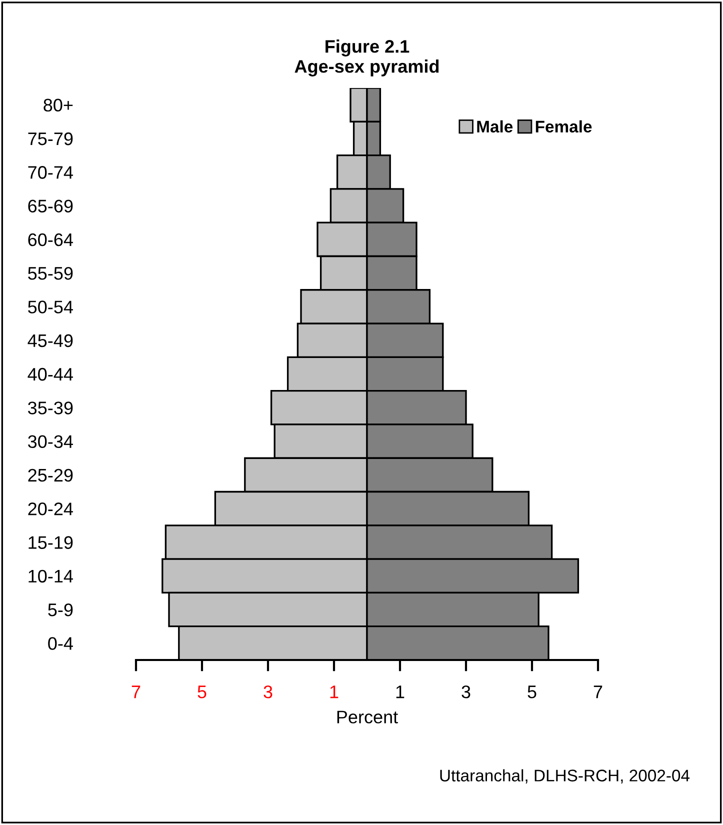 Image resolution: width=723 pixels, height=825 pixels. What do you see at coordinates (50, 576) in the screenshot?
I see `y-tick-label: 10-14` at bounding box center [50, 576].